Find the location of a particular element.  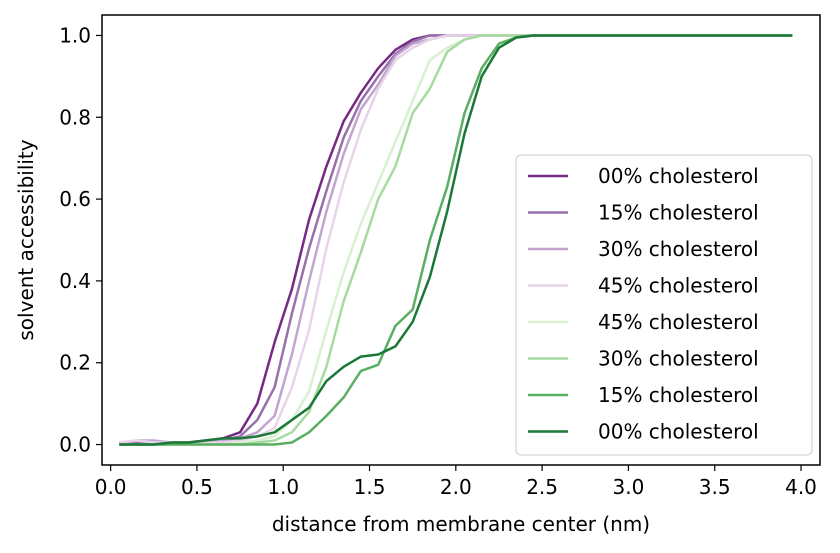

y-tick-label: 0.4 is located at coordinates (75, 281).